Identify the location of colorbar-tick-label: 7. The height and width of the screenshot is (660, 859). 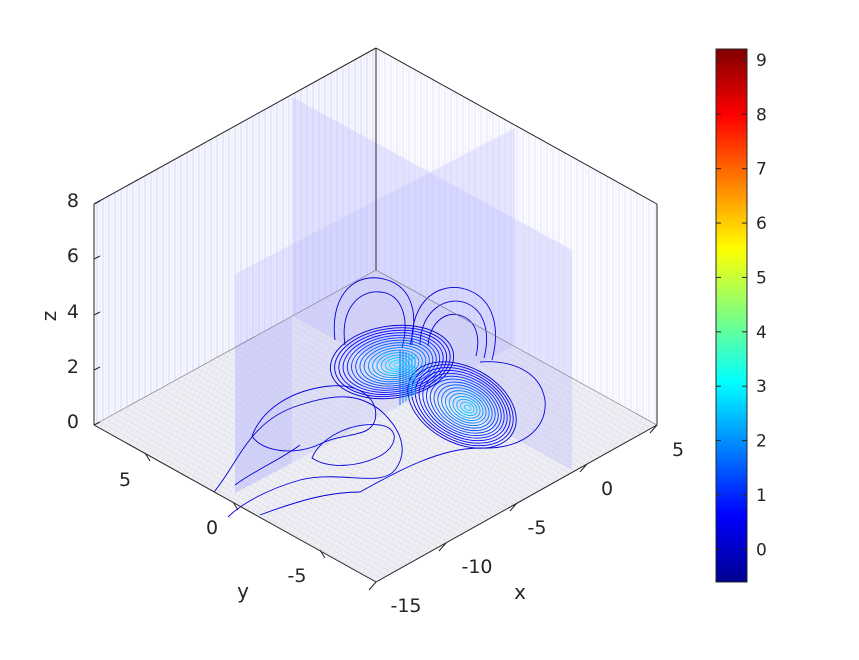
(761, 170).